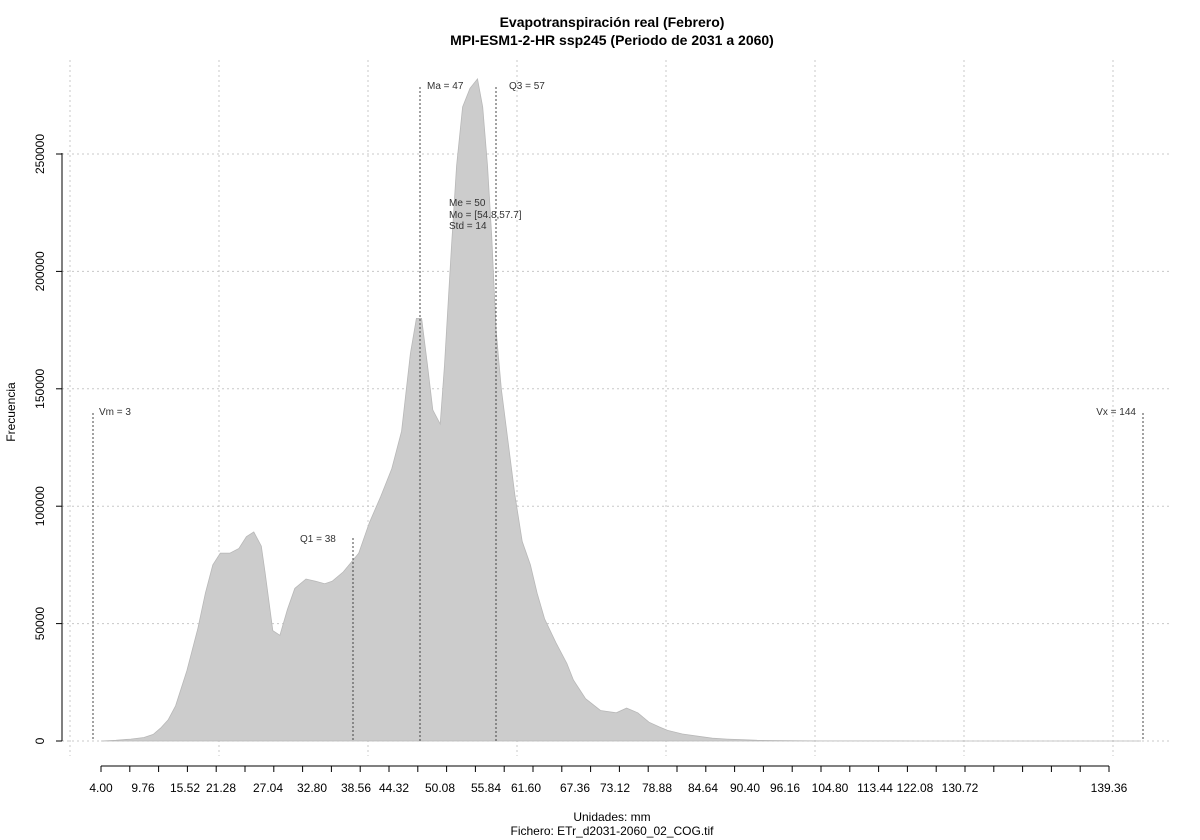 The height and width of the screenshot is (840, 1200). Describe the element at coordinates (47, 439) in the screenshot. I see `y-axis-ticks: 0 50000 100000 150000 200000 250000` at that location.